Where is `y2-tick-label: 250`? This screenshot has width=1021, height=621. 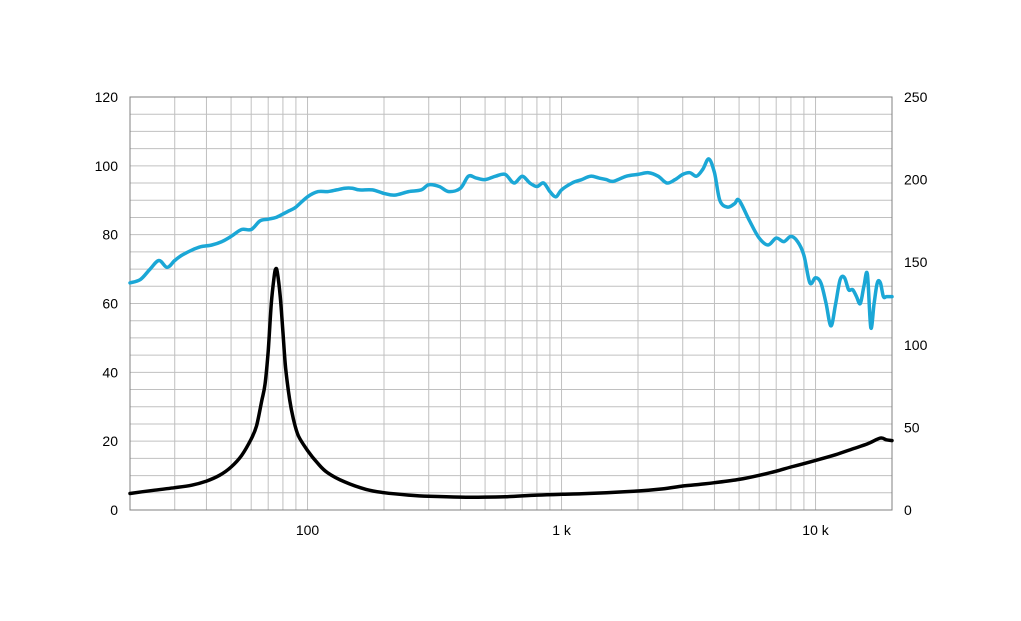
y2-tick-label: 250 is located at coordinates (916, 97).